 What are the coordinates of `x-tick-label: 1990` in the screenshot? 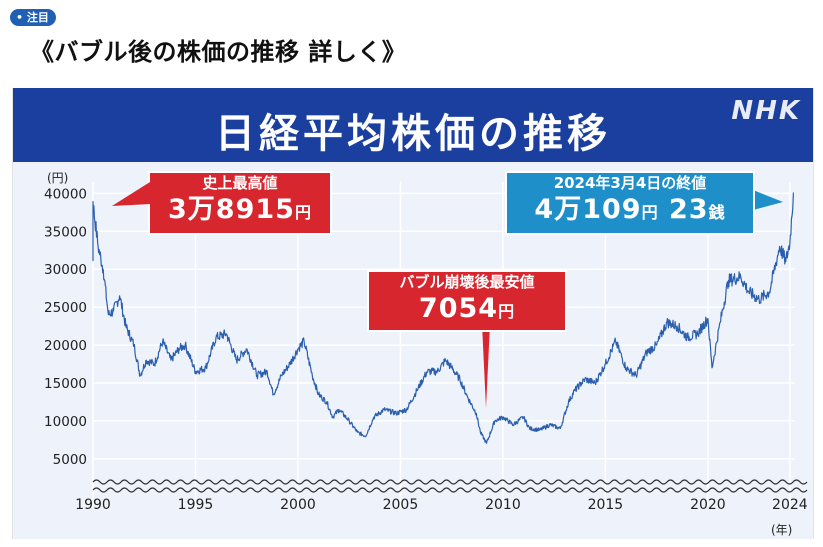 It's located at (93, 505).